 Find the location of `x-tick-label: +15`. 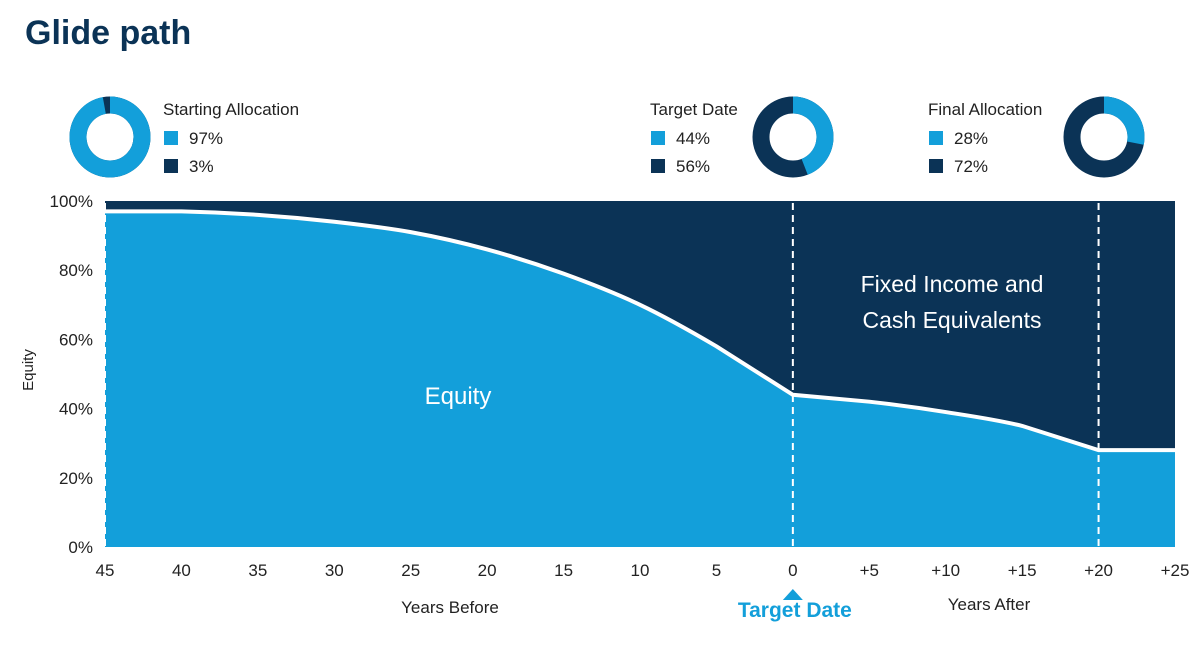

x-tick-label: +15 is located at coordinates (1022, 570).